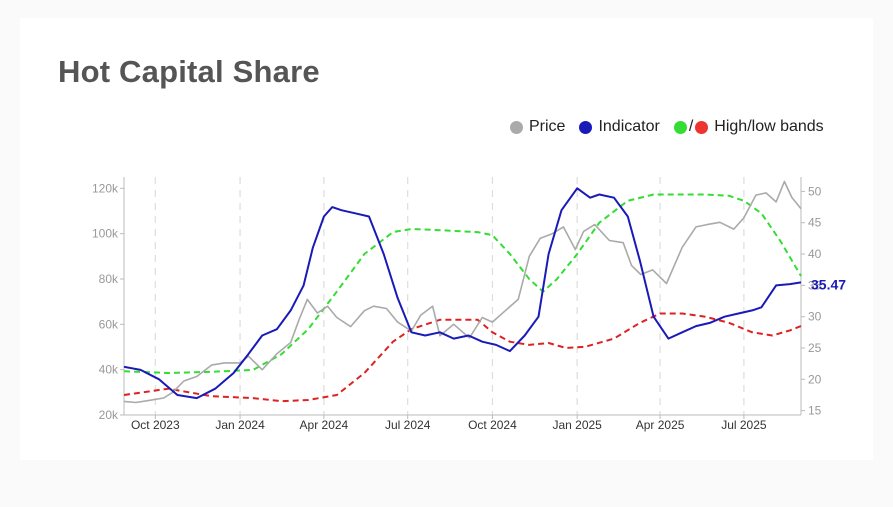 Image resolution: width=893 pixels, height=507 pixels. What do you see at coordinates (702, 127) in the screenshot?
I see `low-band-dot-icon` at bounding box center [702, 127].